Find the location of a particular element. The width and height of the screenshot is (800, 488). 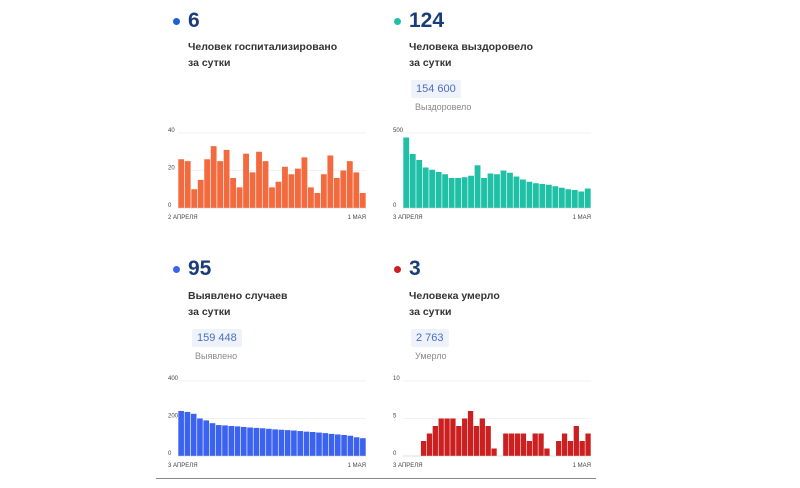

daily-number: 3 is located at coordinates (415, 268).